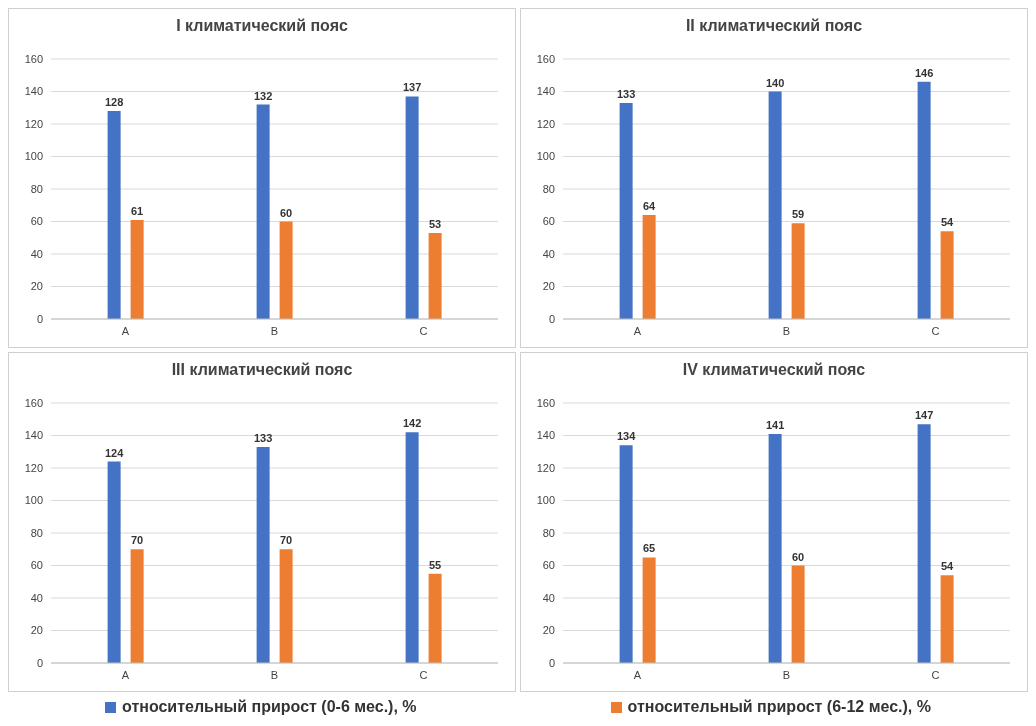 The height and width of the screenshot is (726, 1036). What do you see at coordinates (114, 452) in the screenshot?
I see `data-label: 124` at bounding box center [114, 452].